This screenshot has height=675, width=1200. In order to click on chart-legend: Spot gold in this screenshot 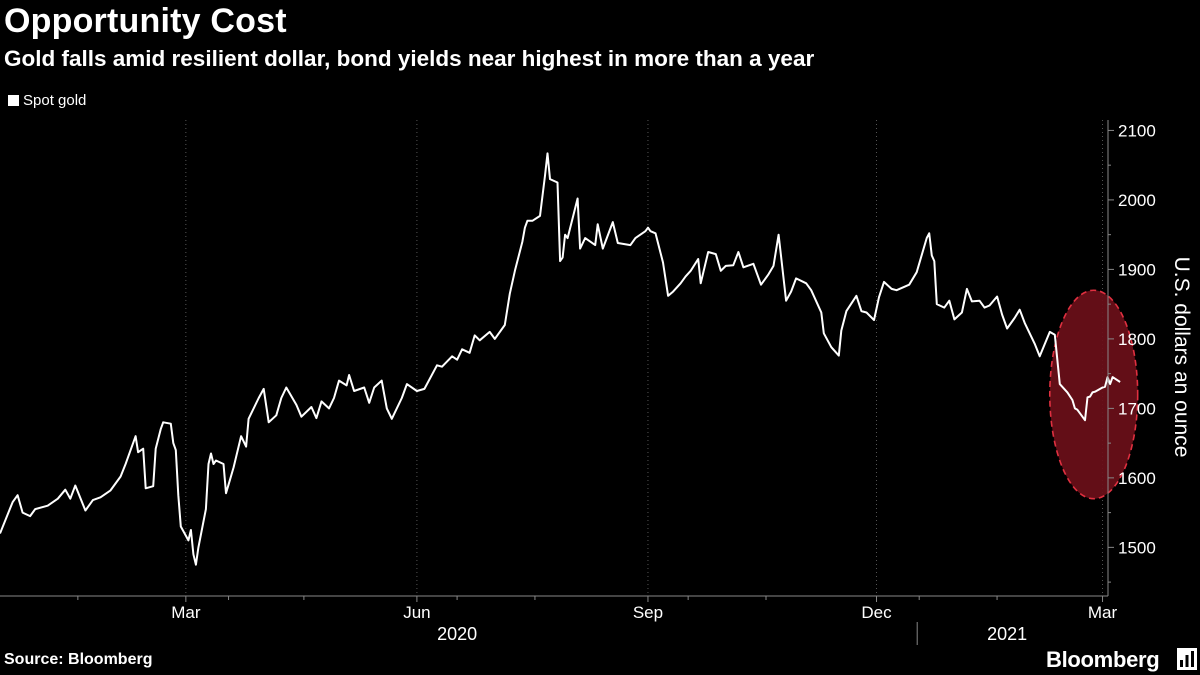, I will do `click(47, 100)`.